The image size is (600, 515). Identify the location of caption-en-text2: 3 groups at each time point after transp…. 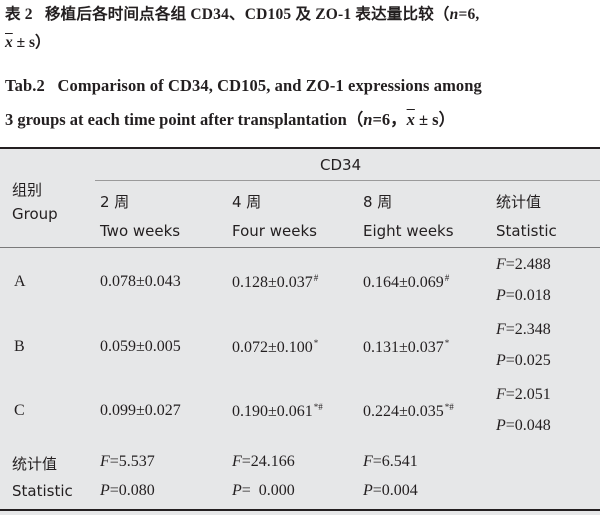
(184, 119).